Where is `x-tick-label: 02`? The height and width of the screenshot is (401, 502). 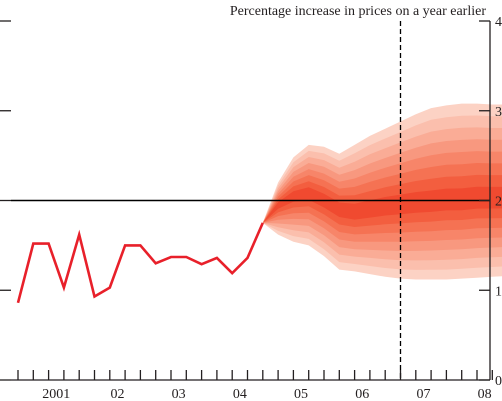 x-tick-label: 02 is located at coordinates (117, 394).